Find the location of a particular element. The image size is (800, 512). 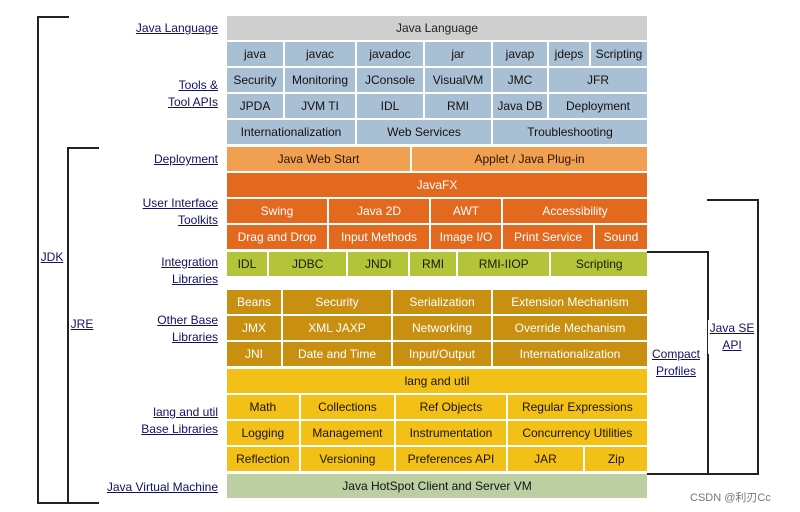

tool-jdeps: jdeps is located at coordinates (569, 54).